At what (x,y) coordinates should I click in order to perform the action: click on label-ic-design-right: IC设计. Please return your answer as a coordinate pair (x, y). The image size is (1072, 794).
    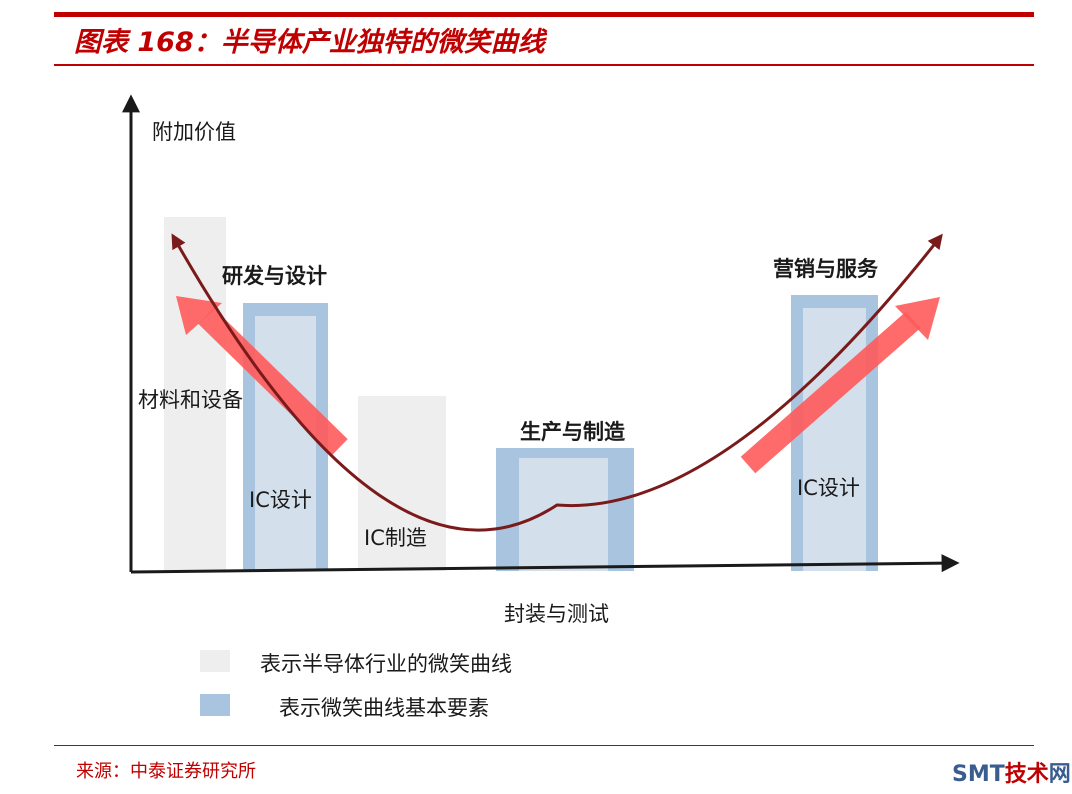
    Looking at the image, I should click on (828, 488).